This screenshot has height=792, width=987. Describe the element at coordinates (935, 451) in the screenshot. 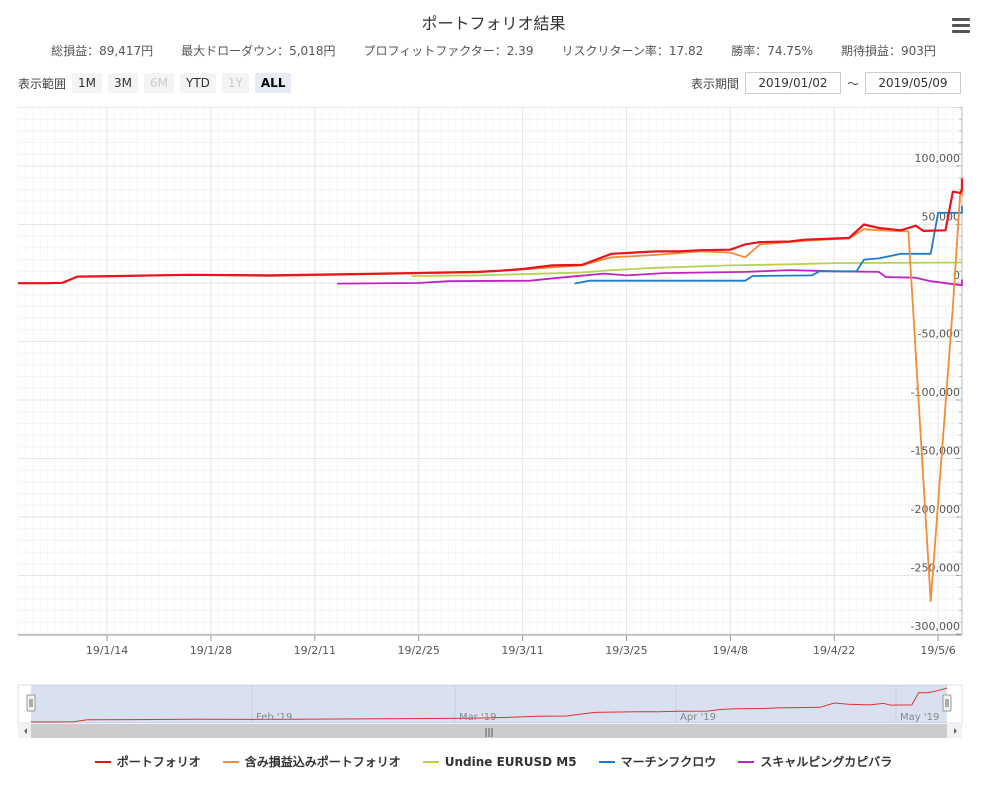

I see `y-tick-label: -150,000` at that location.